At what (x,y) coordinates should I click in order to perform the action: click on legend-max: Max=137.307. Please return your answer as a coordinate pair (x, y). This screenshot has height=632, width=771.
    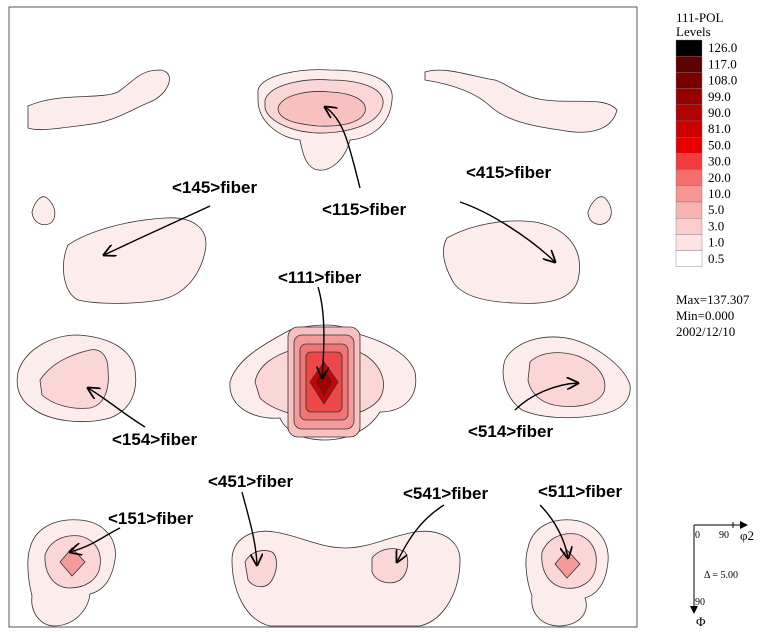
    Looking at the image, I should click on (713, 299).